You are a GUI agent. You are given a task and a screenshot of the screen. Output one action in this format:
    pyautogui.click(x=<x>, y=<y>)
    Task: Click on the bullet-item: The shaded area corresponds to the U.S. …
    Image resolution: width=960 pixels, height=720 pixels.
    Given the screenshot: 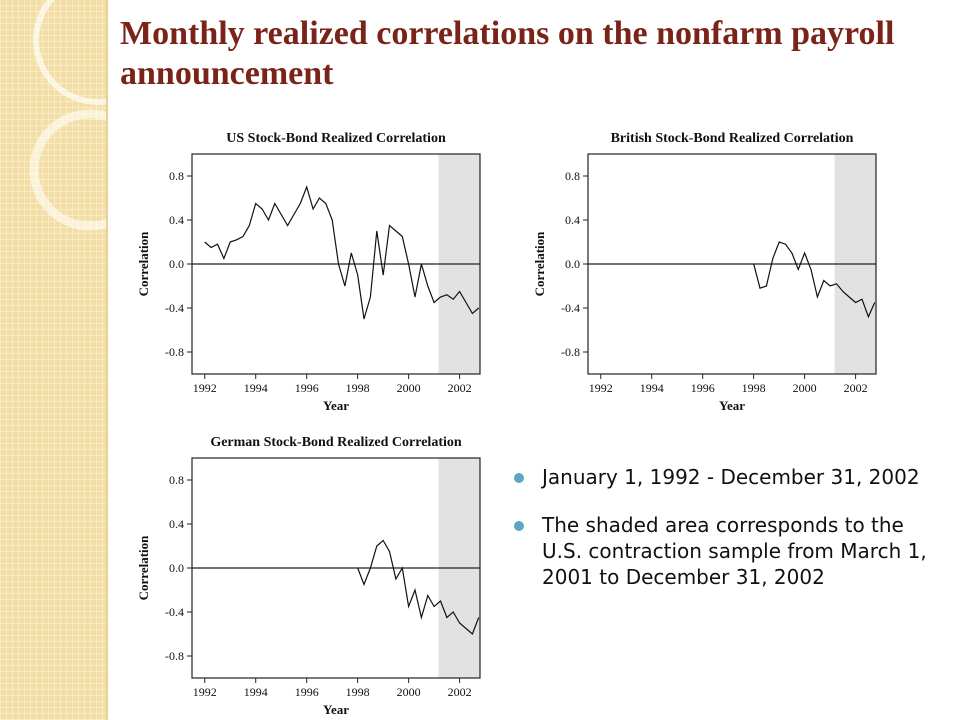 What is the action you would take?
    pyautogui.click(x=730, y=551)
    